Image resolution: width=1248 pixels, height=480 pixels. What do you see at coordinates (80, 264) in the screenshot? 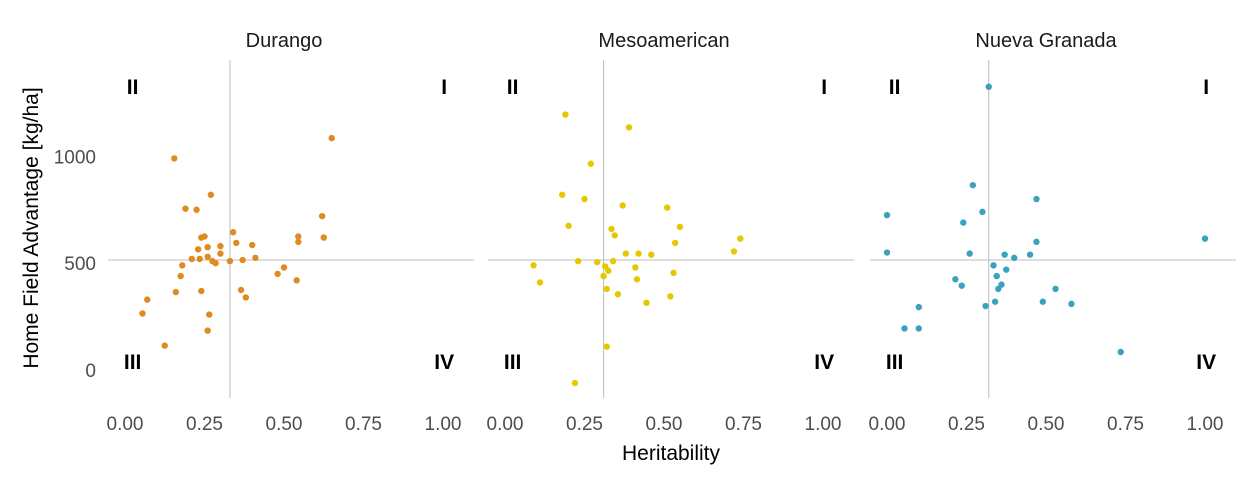
I see `y-tick-label: 500` at bounding box center [80, 264].